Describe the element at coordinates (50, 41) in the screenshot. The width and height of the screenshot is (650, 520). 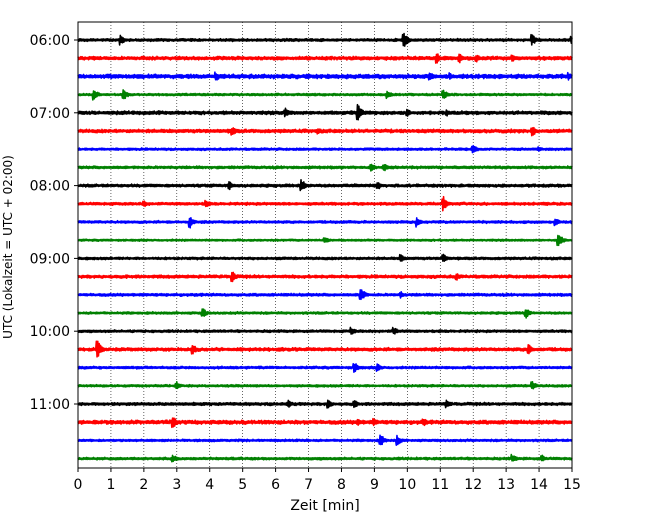
I see `y-tick-label: 06:00` at that location.